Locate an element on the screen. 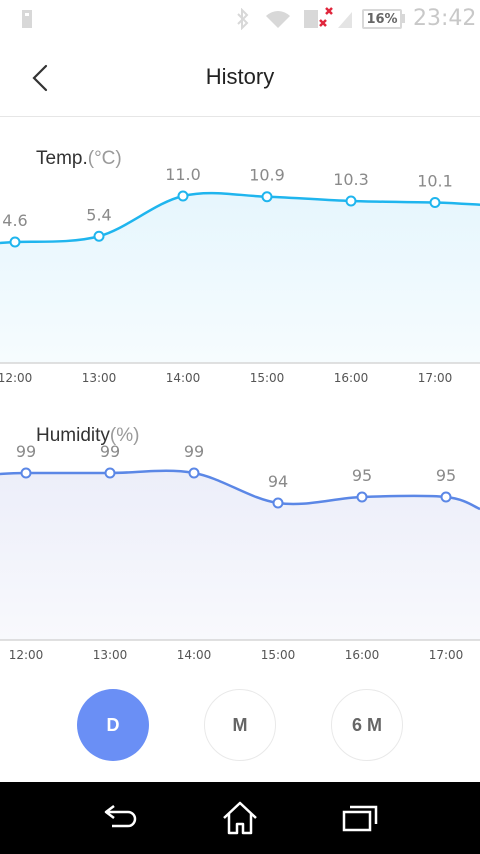 This screenshot has height=854, width=480. back-arrow-icon is located at coordinates (120, 816).